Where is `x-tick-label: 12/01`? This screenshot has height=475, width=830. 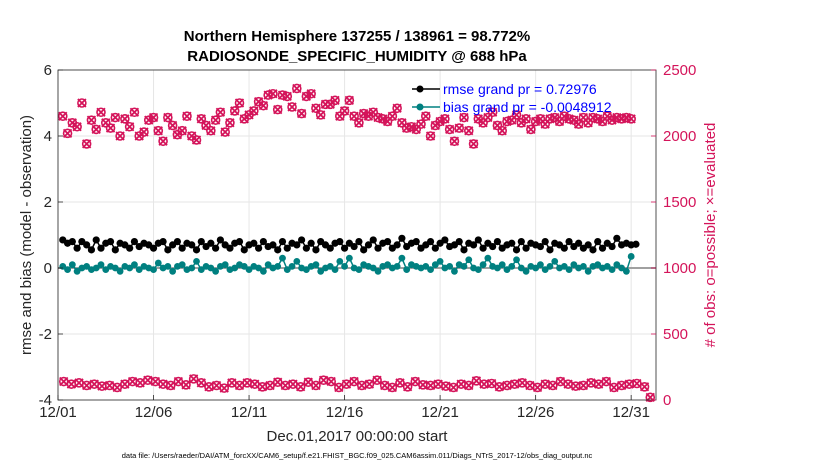 x-tick-label: 12/01 is located at coordinates (58, 412).